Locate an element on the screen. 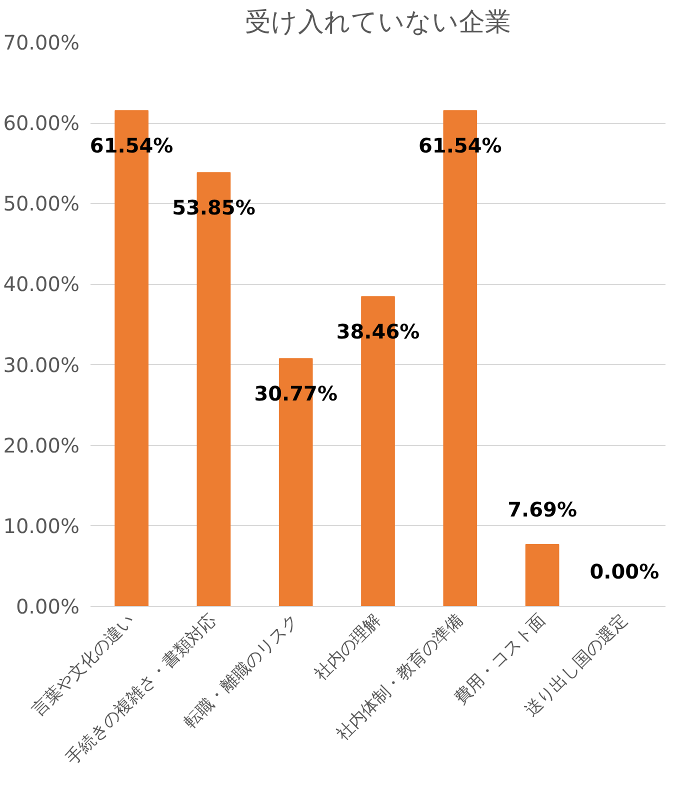 This screenshot has height=788, width=700. x-tick-label: 社内の理解 is located at coordinates (348, 647).